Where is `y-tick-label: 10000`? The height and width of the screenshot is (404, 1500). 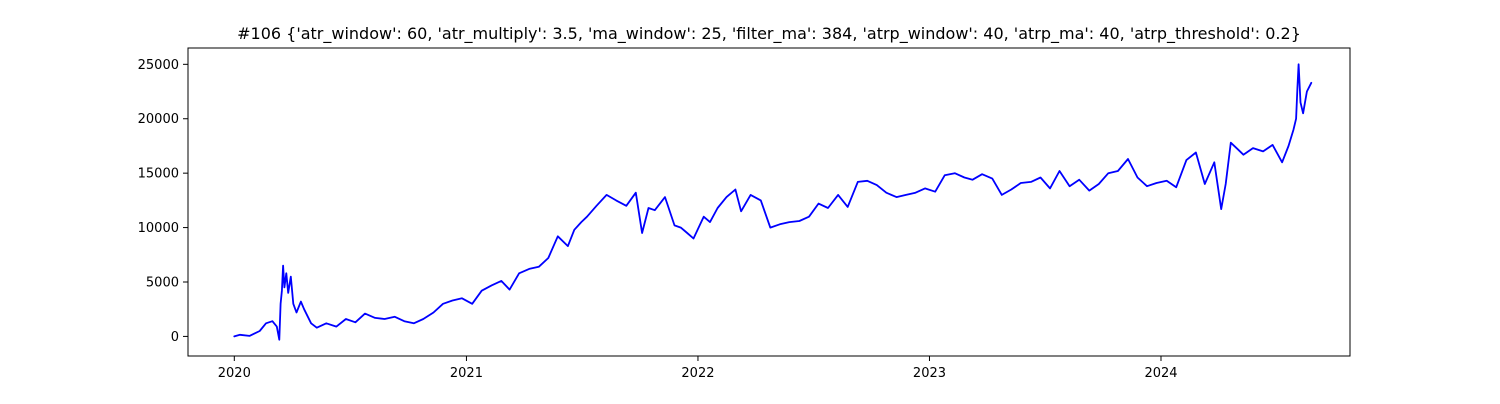
y-tick-label: 10000 is located at coordinates (158, 228).